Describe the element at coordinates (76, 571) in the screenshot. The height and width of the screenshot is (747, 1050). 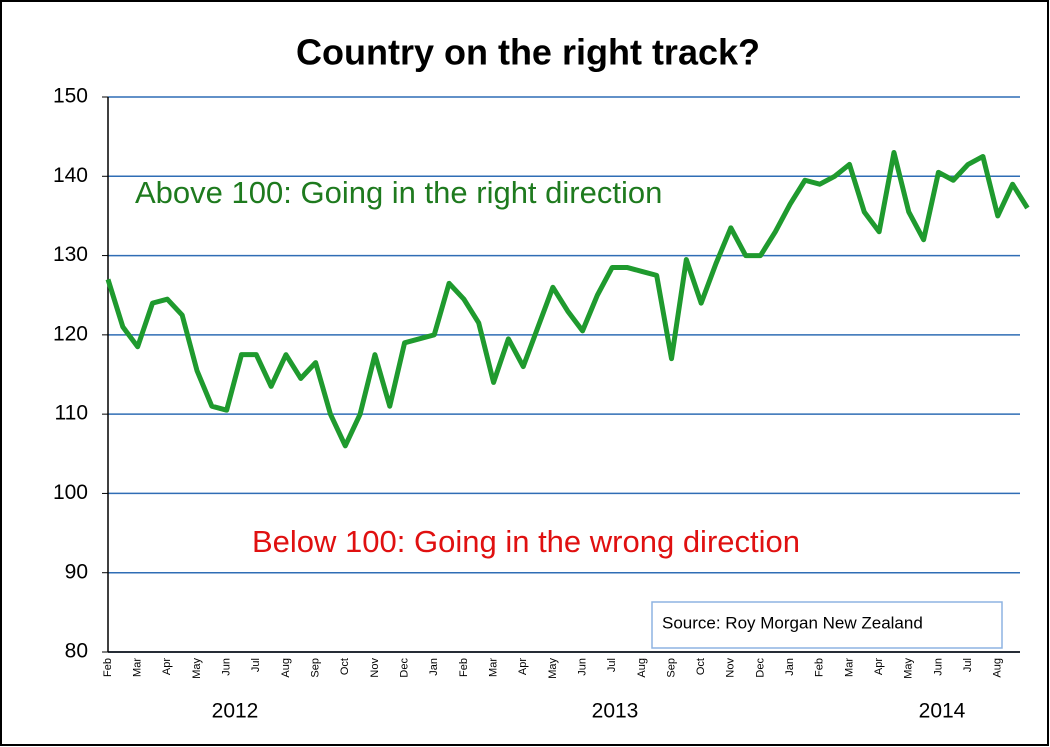
I see `y-tick-label: 90` at that location.